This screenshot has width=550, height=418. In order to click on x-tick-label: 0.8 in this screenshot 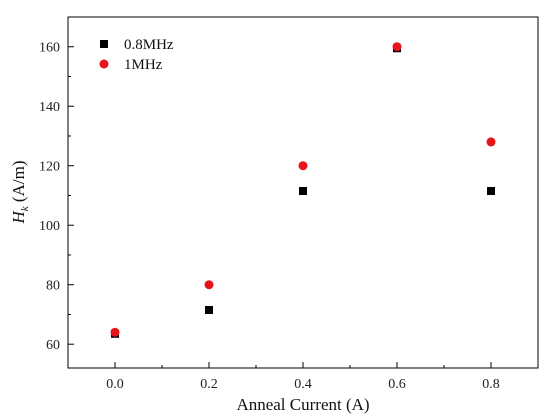, I will do `click(491, 384)`.